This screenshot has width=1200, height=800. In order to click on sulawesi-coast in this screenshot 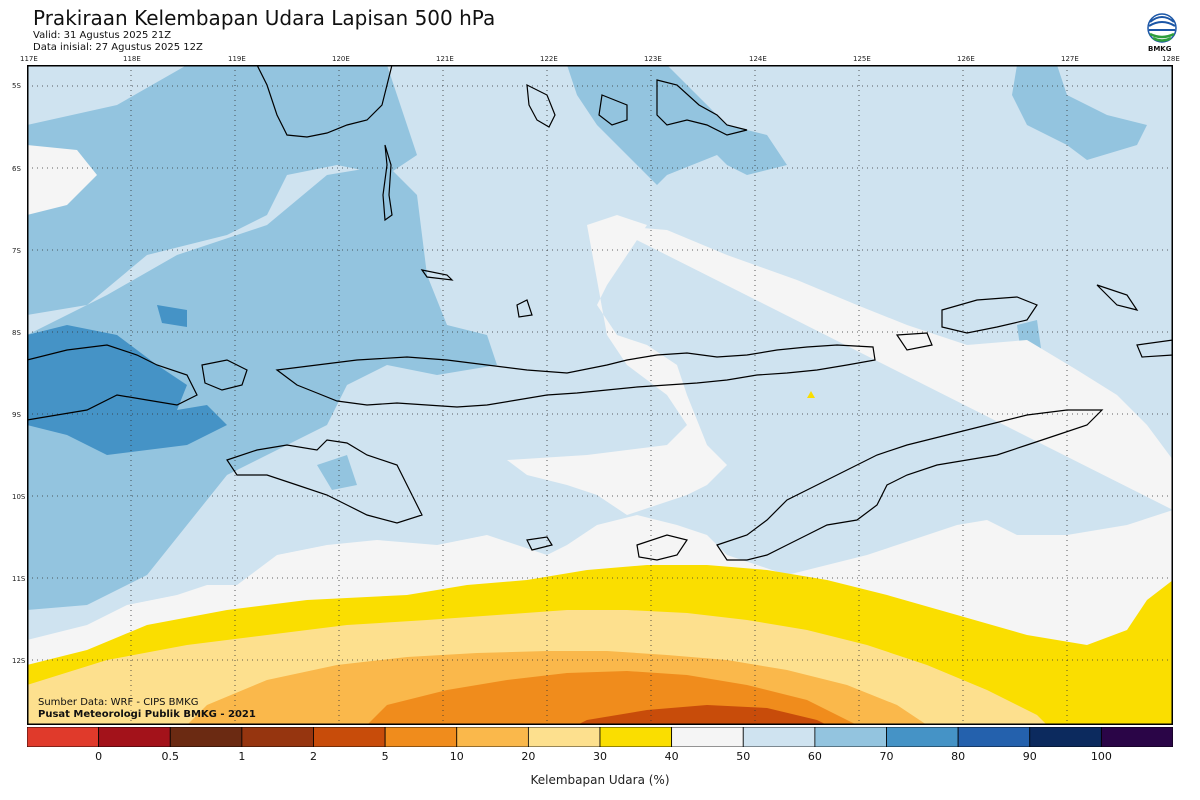, I will do `click(324, 101)`.